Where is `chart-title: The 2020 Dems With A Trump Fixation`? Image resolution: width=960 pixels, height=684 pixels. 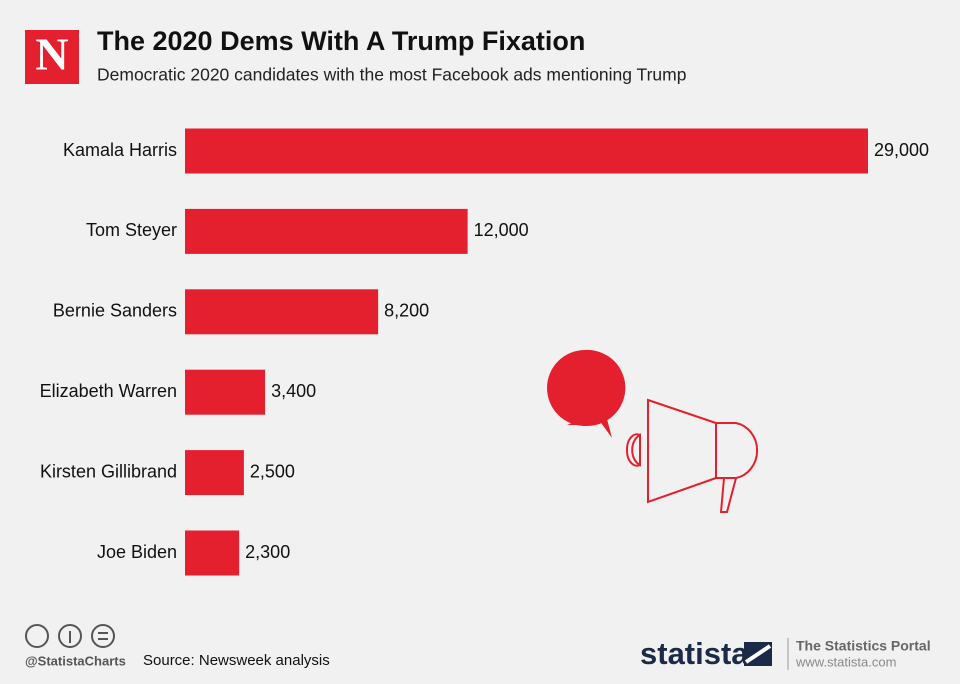
chart-title: The 2020 Dems With A Trump Fixation is located at coordinates (341, 41).